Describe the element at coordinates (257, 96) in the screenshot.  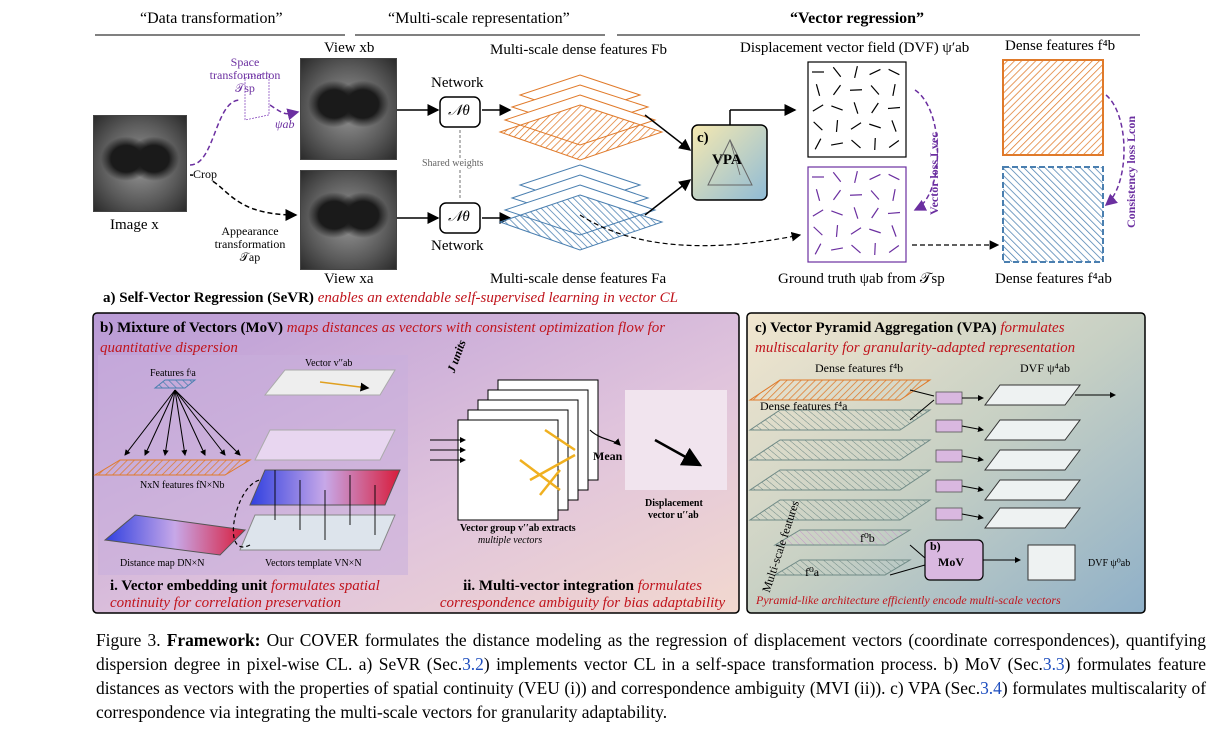
I see `space-transformation-grid` at that location.